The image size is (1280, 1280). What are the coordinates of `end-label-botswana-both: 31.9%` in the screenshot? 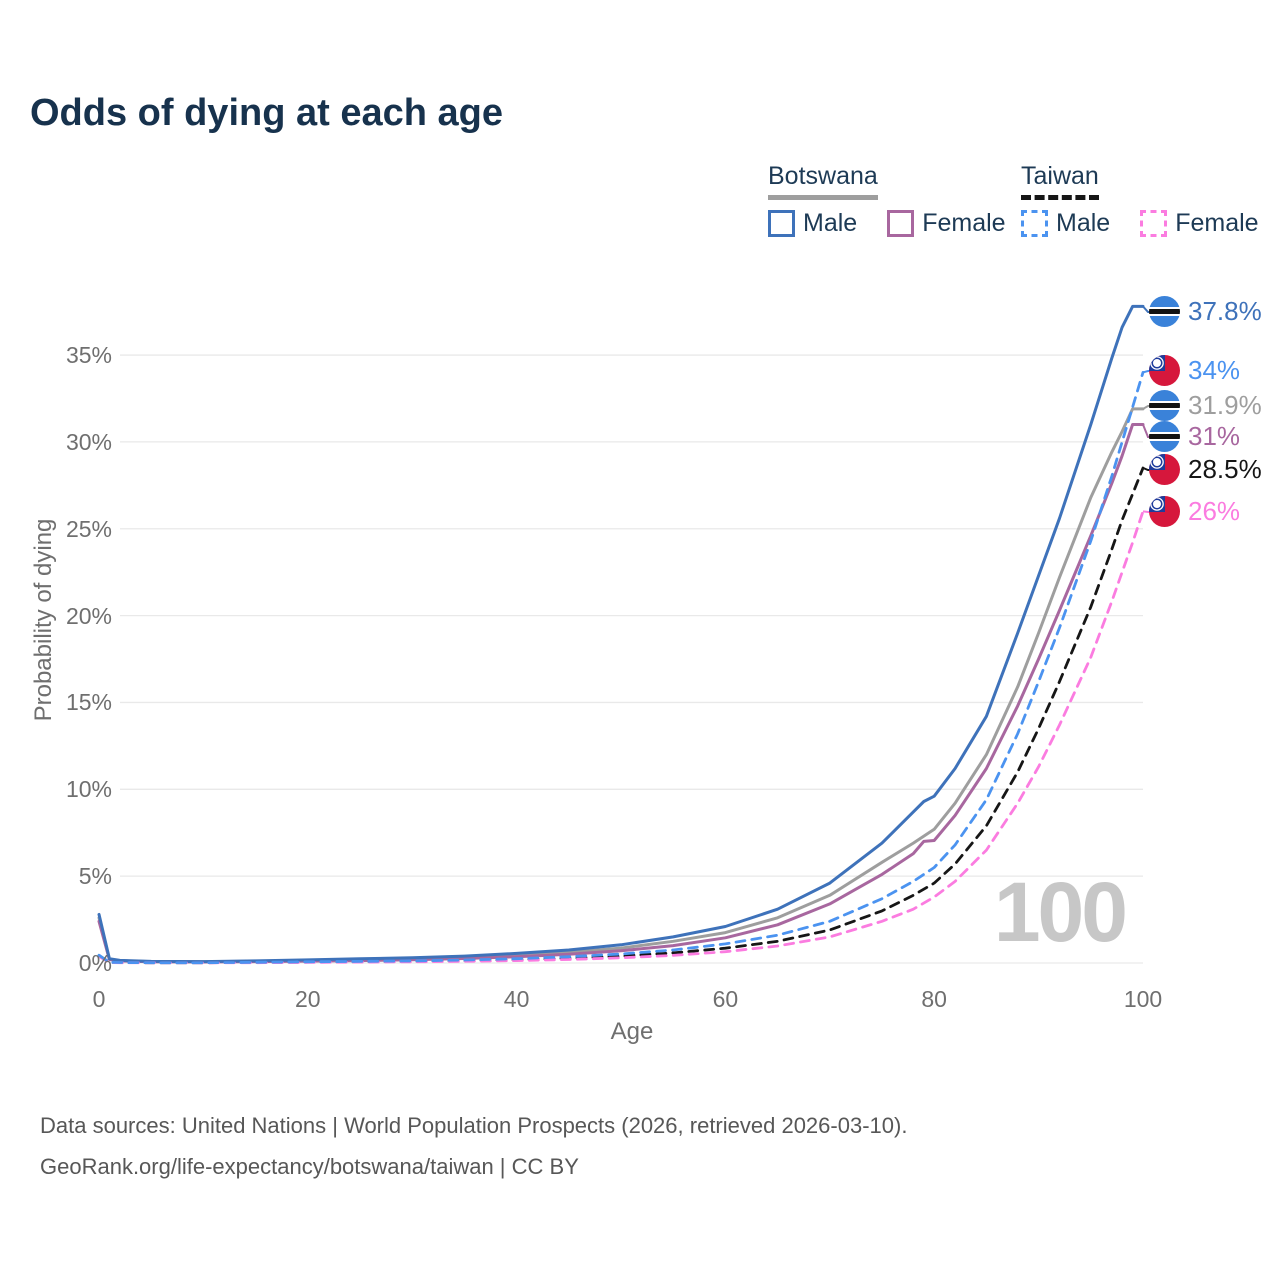 It's located at (1205, 405).